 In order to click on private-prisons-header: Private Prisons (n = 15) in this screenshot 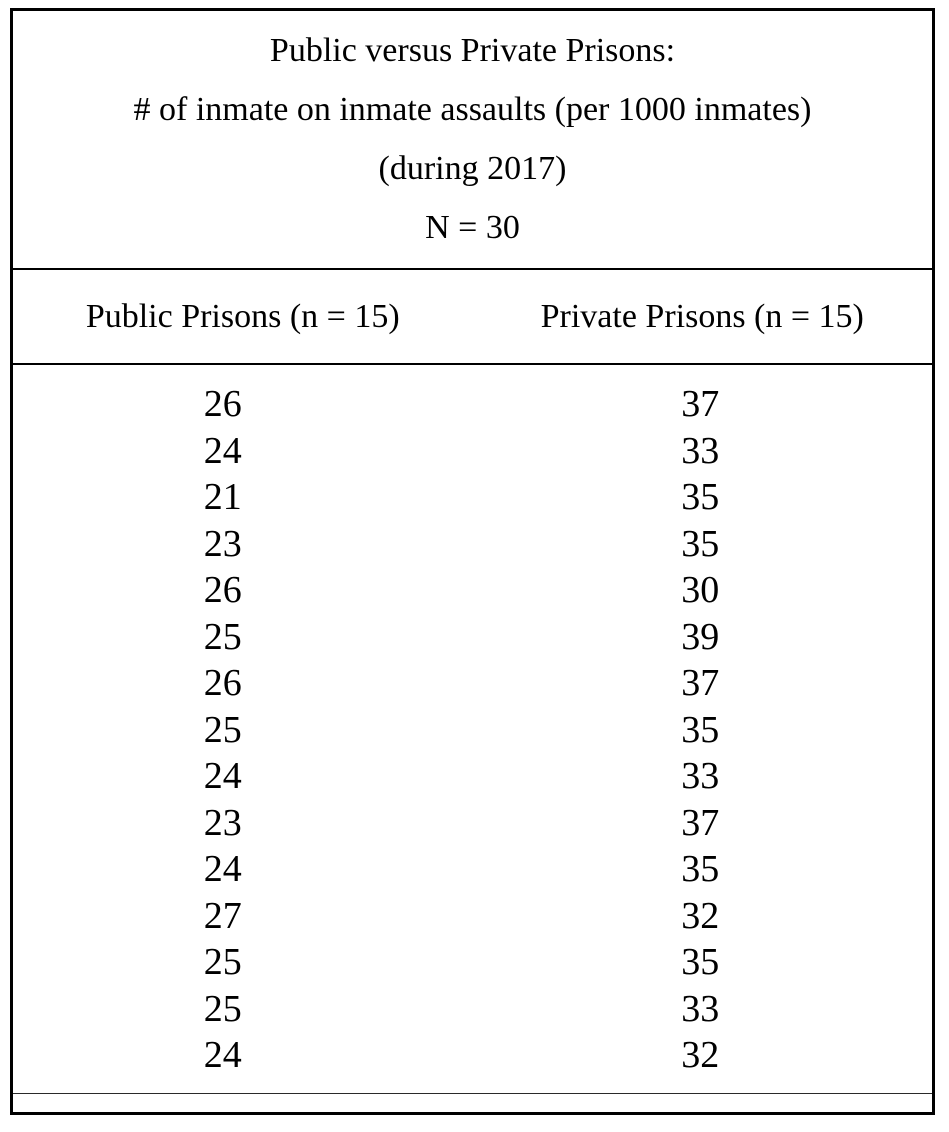, I will do `click(702, 316)`.